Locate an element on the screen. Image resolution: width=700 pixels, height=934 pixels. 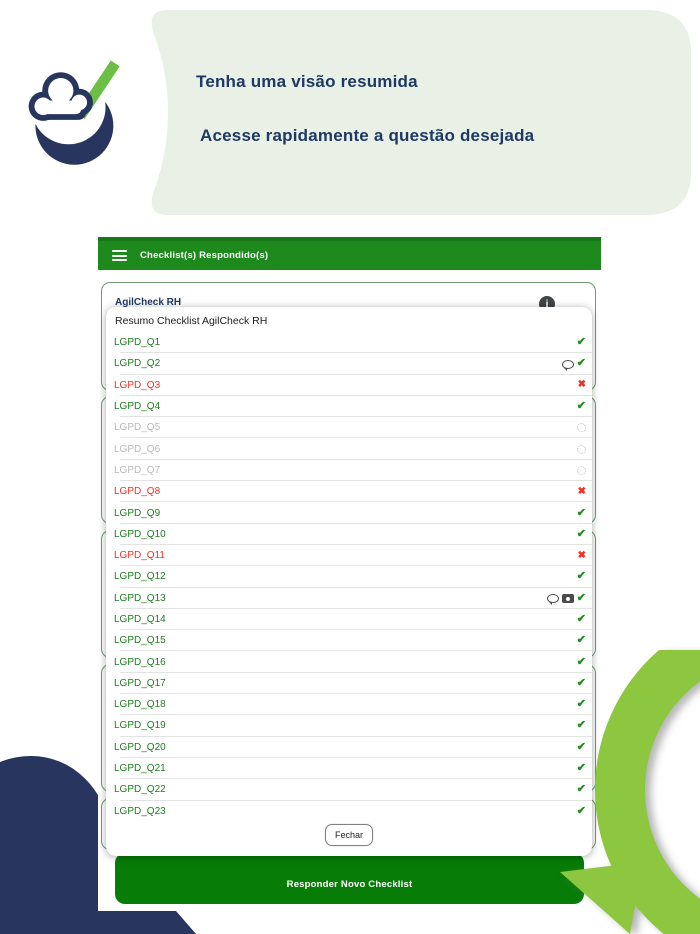
question-label: LGPD_Q11 is located at coordinates (139, 556).